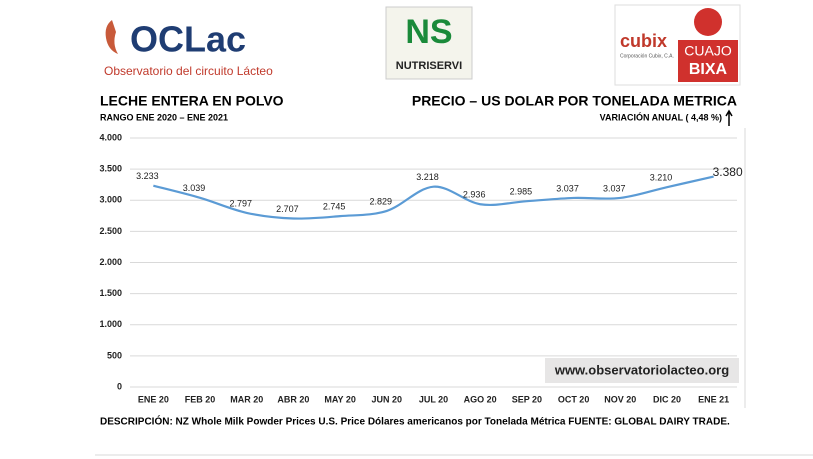 The image size is (813, 459). Describe the element at coordinates (188, 71) in the screenshot. I see `logo-subtext: Observatorio del circuito Lácteo` at that location.